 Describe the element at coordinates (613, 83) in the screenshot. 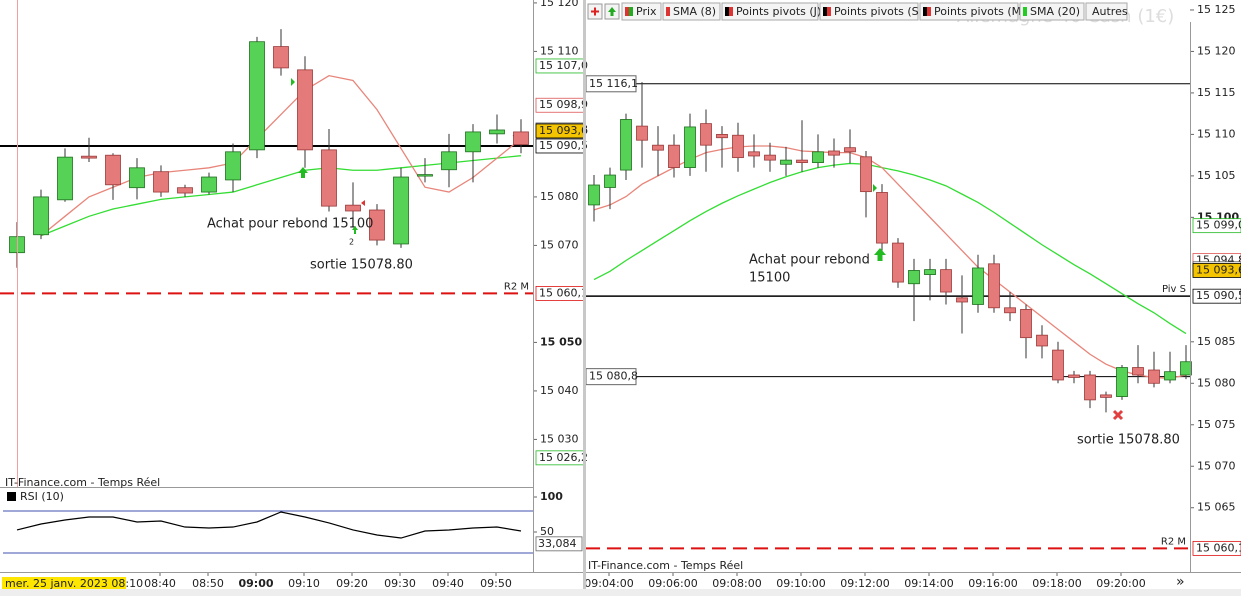

I see `level-label: 15 116,1` at that location.